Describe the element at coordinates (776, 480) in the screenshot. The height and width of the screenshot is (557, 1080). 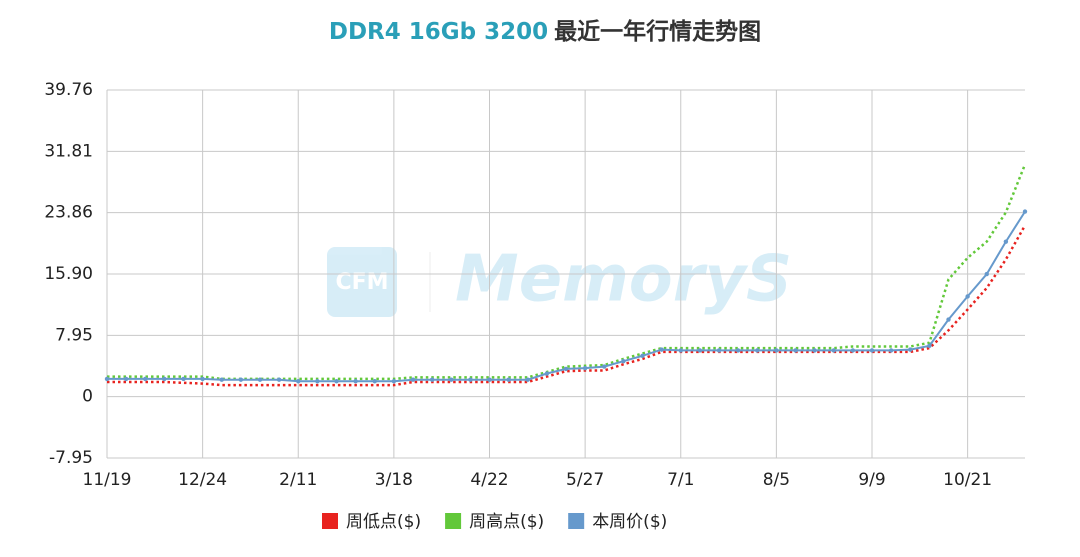
I see `x-tick-label: 8/5` at that location.